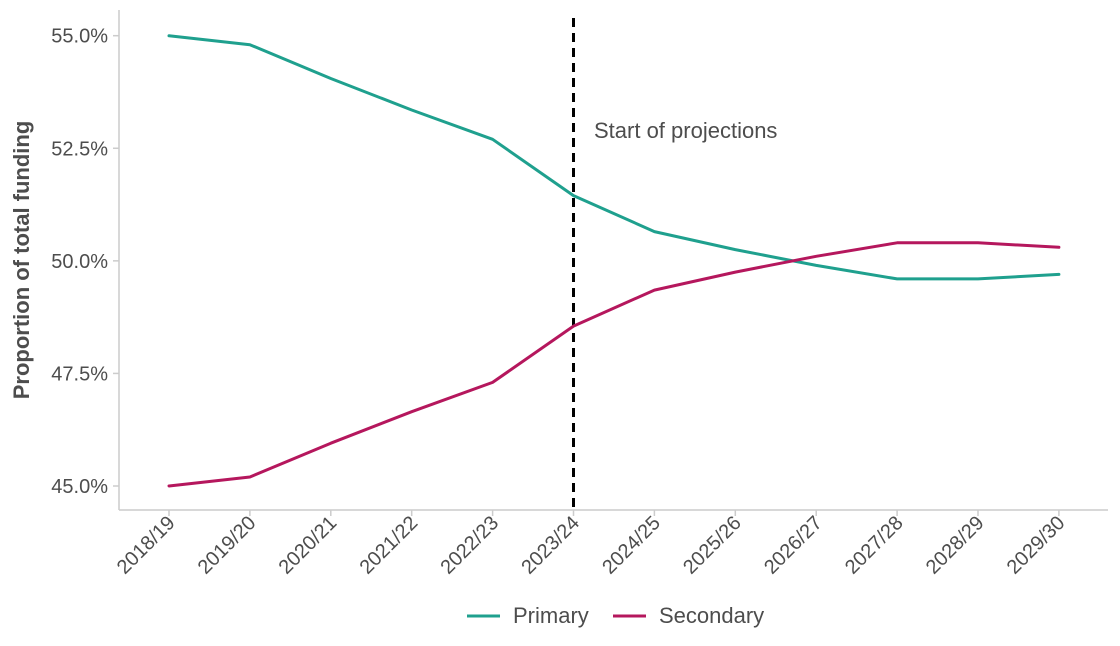 The height and width of the screenshot is (646, 1120). What do you see at coordinates (712, 545) in the screenshot?
I see `x-tick-label: 2025/26` at bounding box center [712, 545].